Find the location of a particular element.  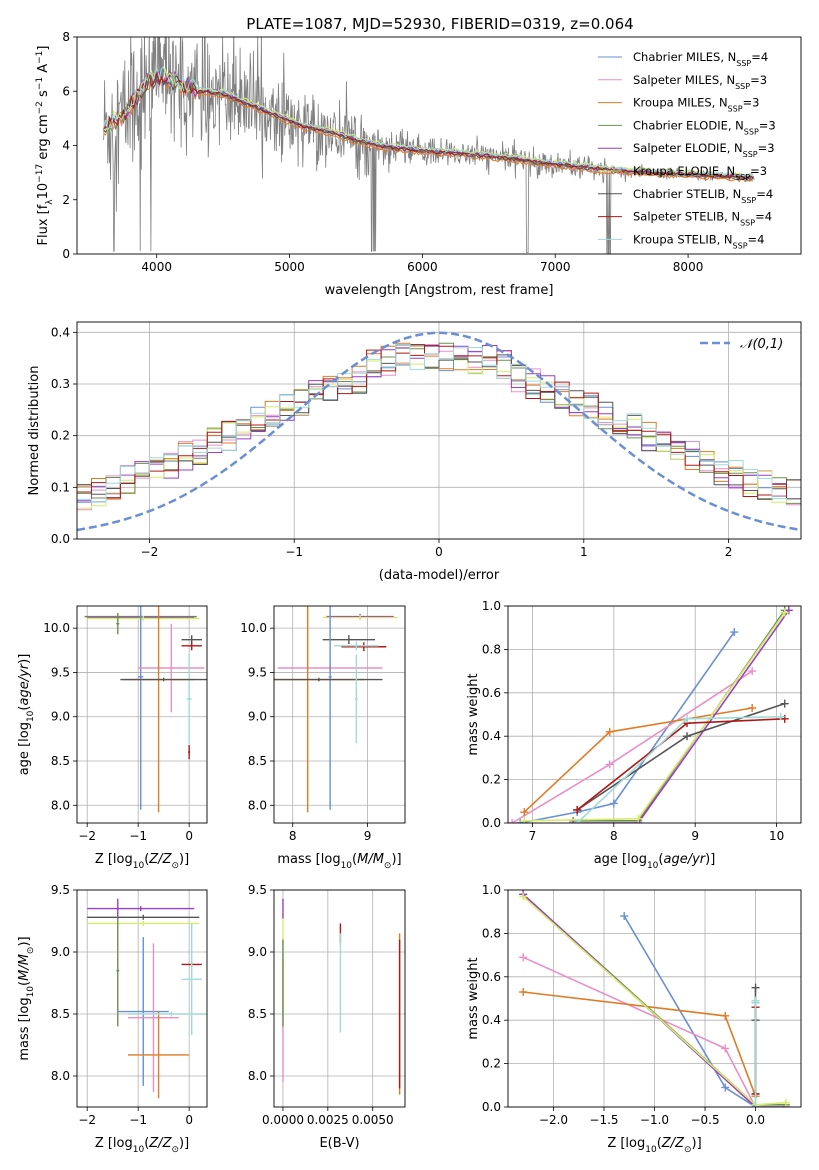

legend-tail: =4 is located at coordinates (759, 57).